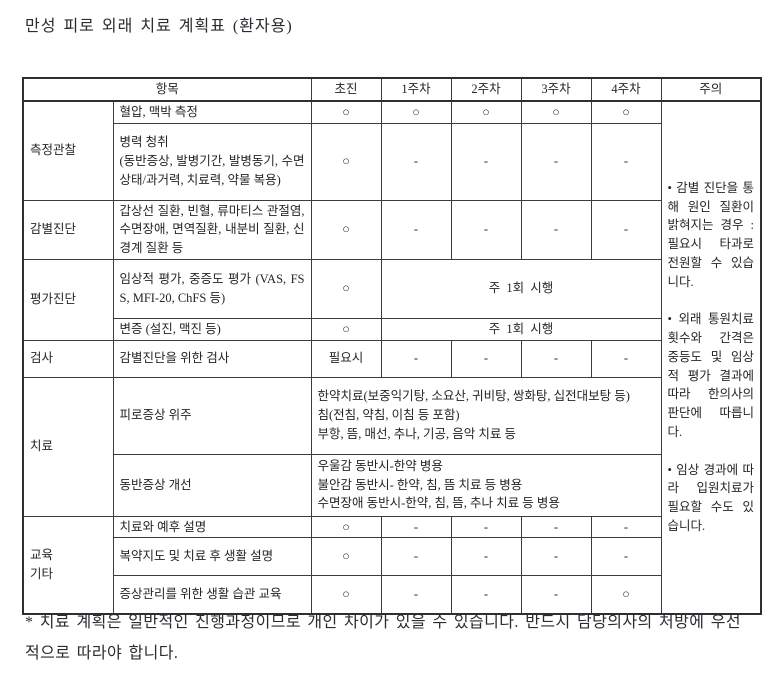 This screenshot has height=673, width=765. Describe the element at coordinates (68, 358) in the screenshot. I see `group-exam: 검사` at that location.